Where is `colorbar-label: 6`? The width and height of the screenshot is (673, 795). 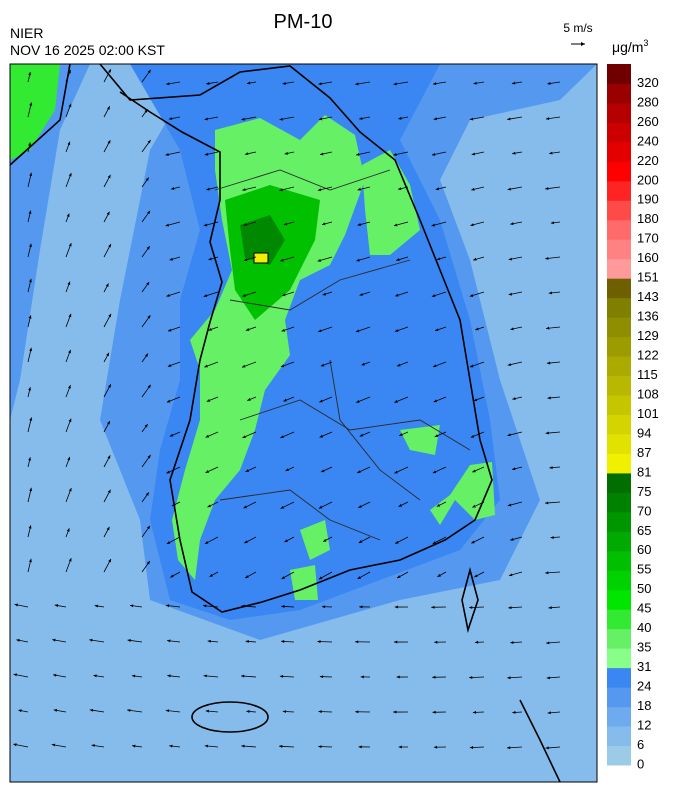 colorbar-label: 6 is located at coordinates (640, 744).